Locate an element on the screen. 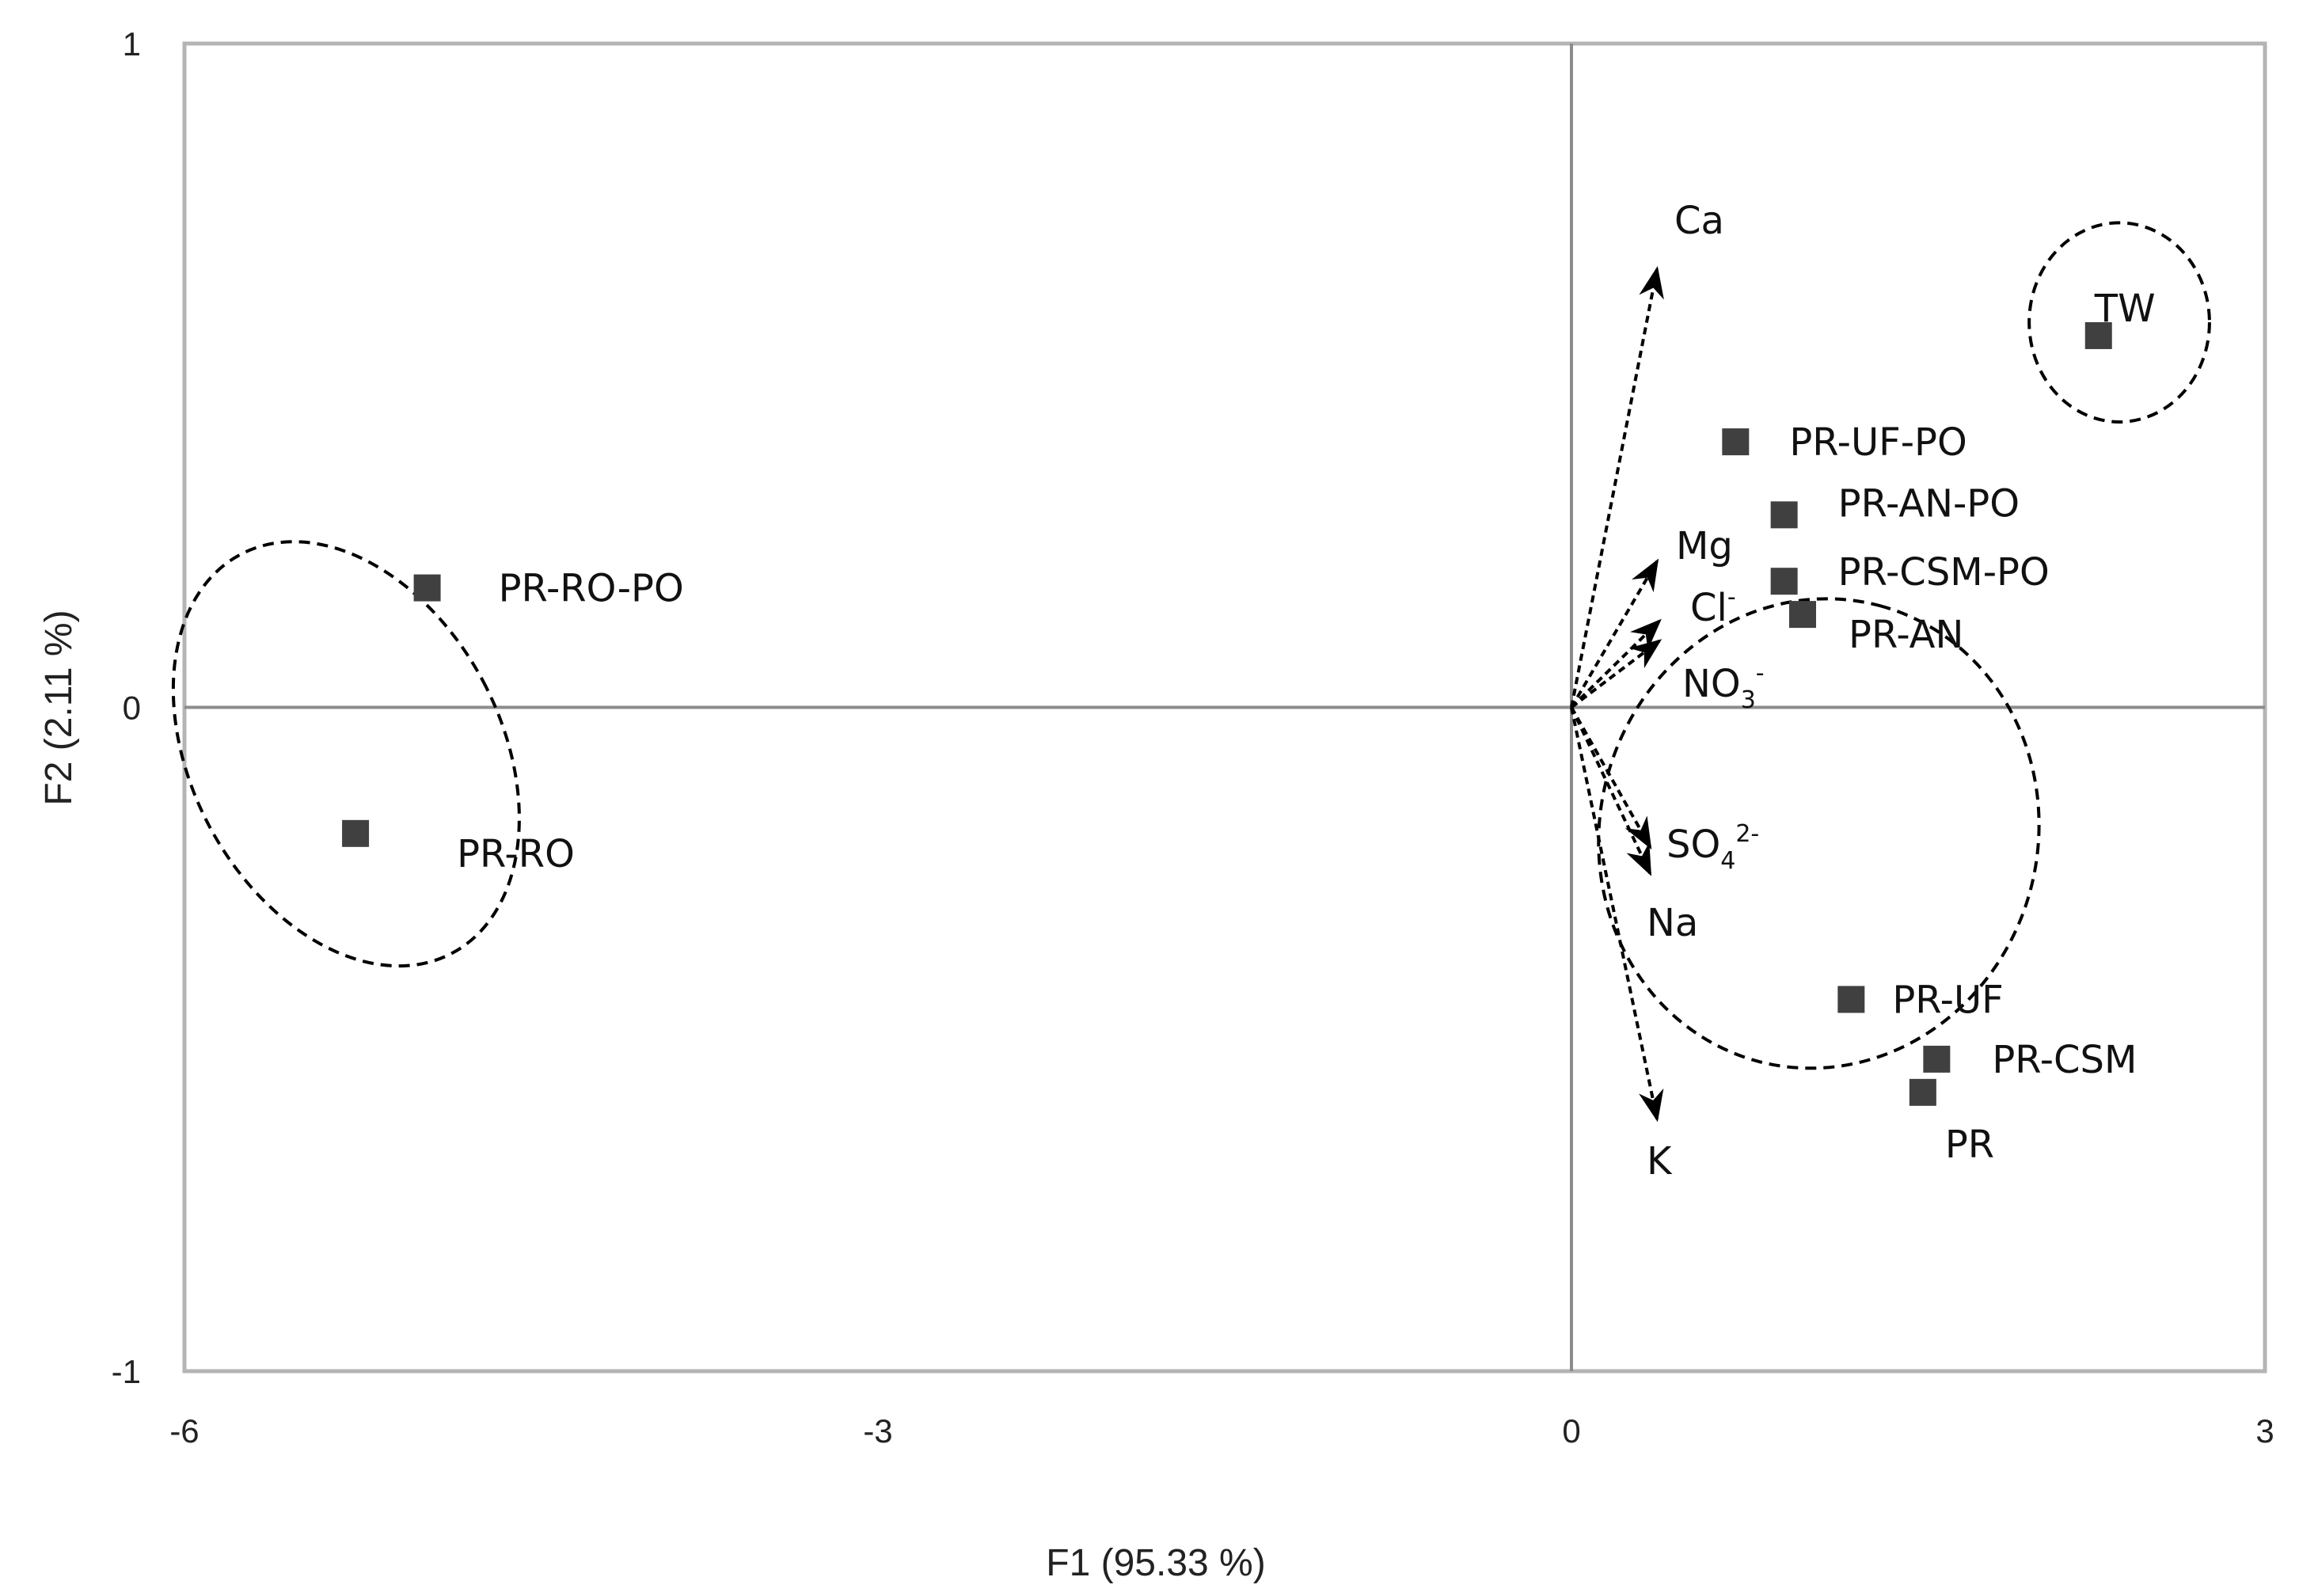  point-pr-uf is located at coordinates (1851, 999).